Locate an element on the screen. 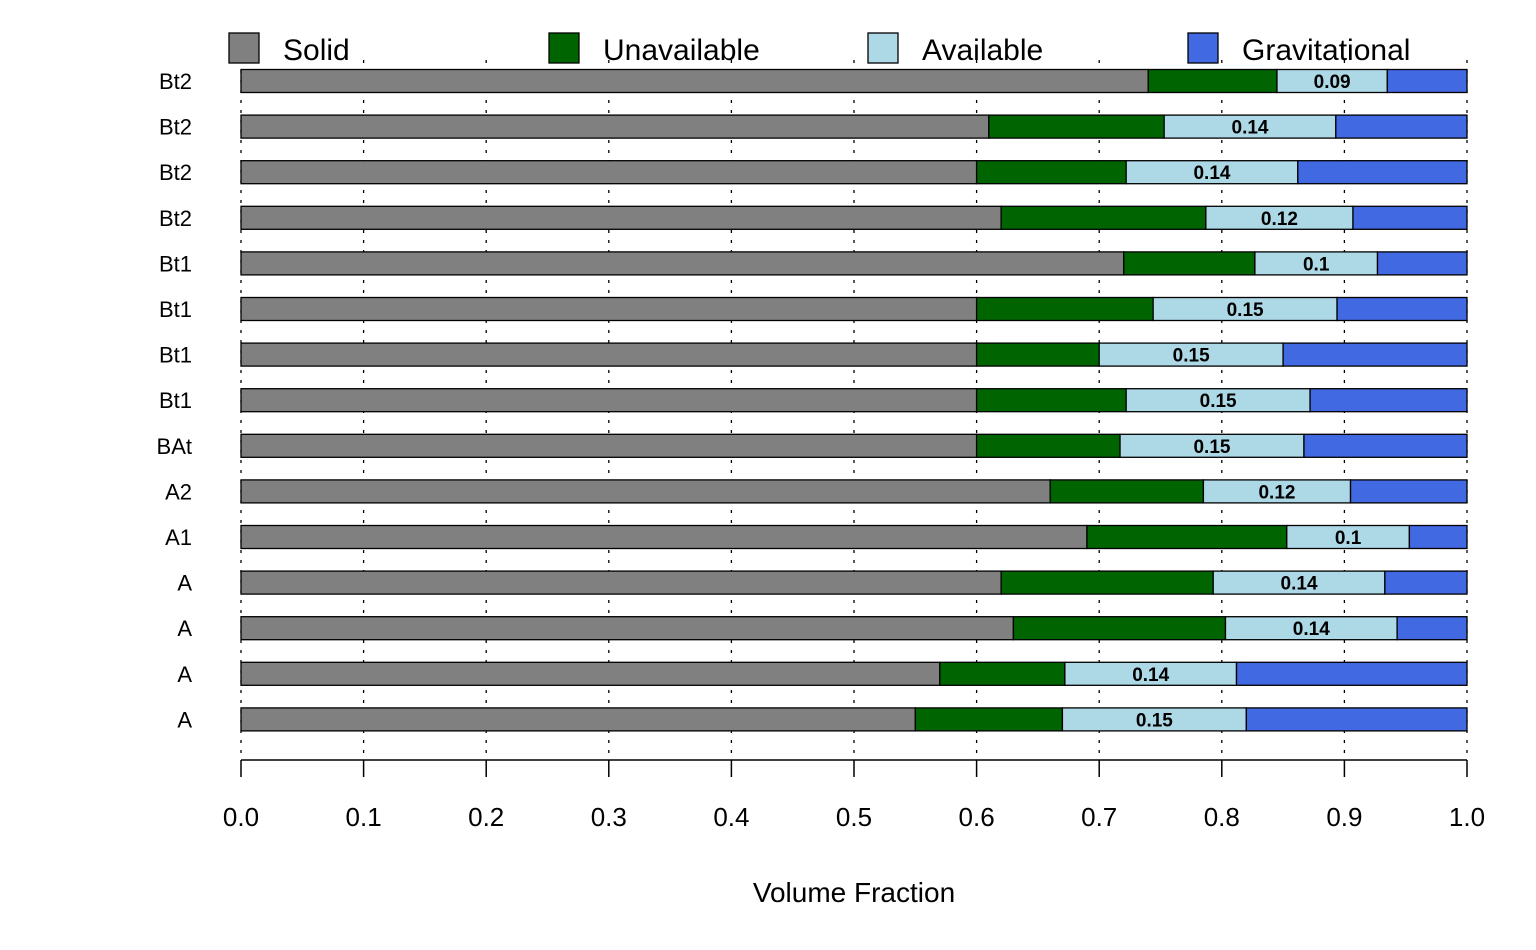 Image resolution: width=1536 pixels, height=950 pixels. legend: Solid Unavailable Available Gravitational is located at coordinates (819, 49).